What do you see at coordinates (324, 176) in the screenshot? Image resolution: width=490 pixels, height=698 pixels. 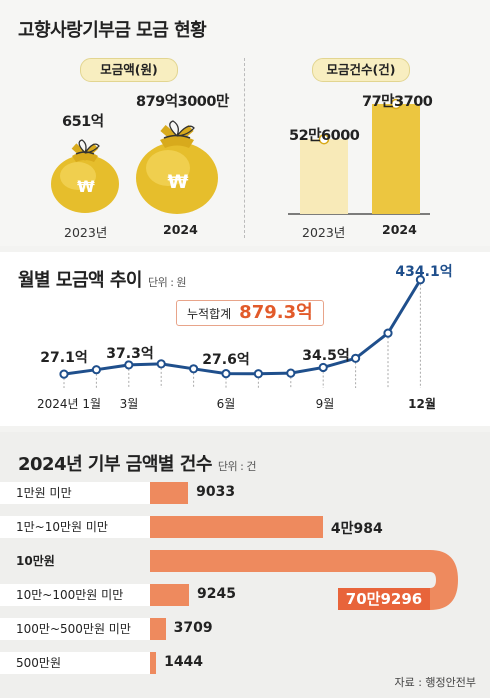 I see `count-bar-2023` at bounding box center [324, 176].